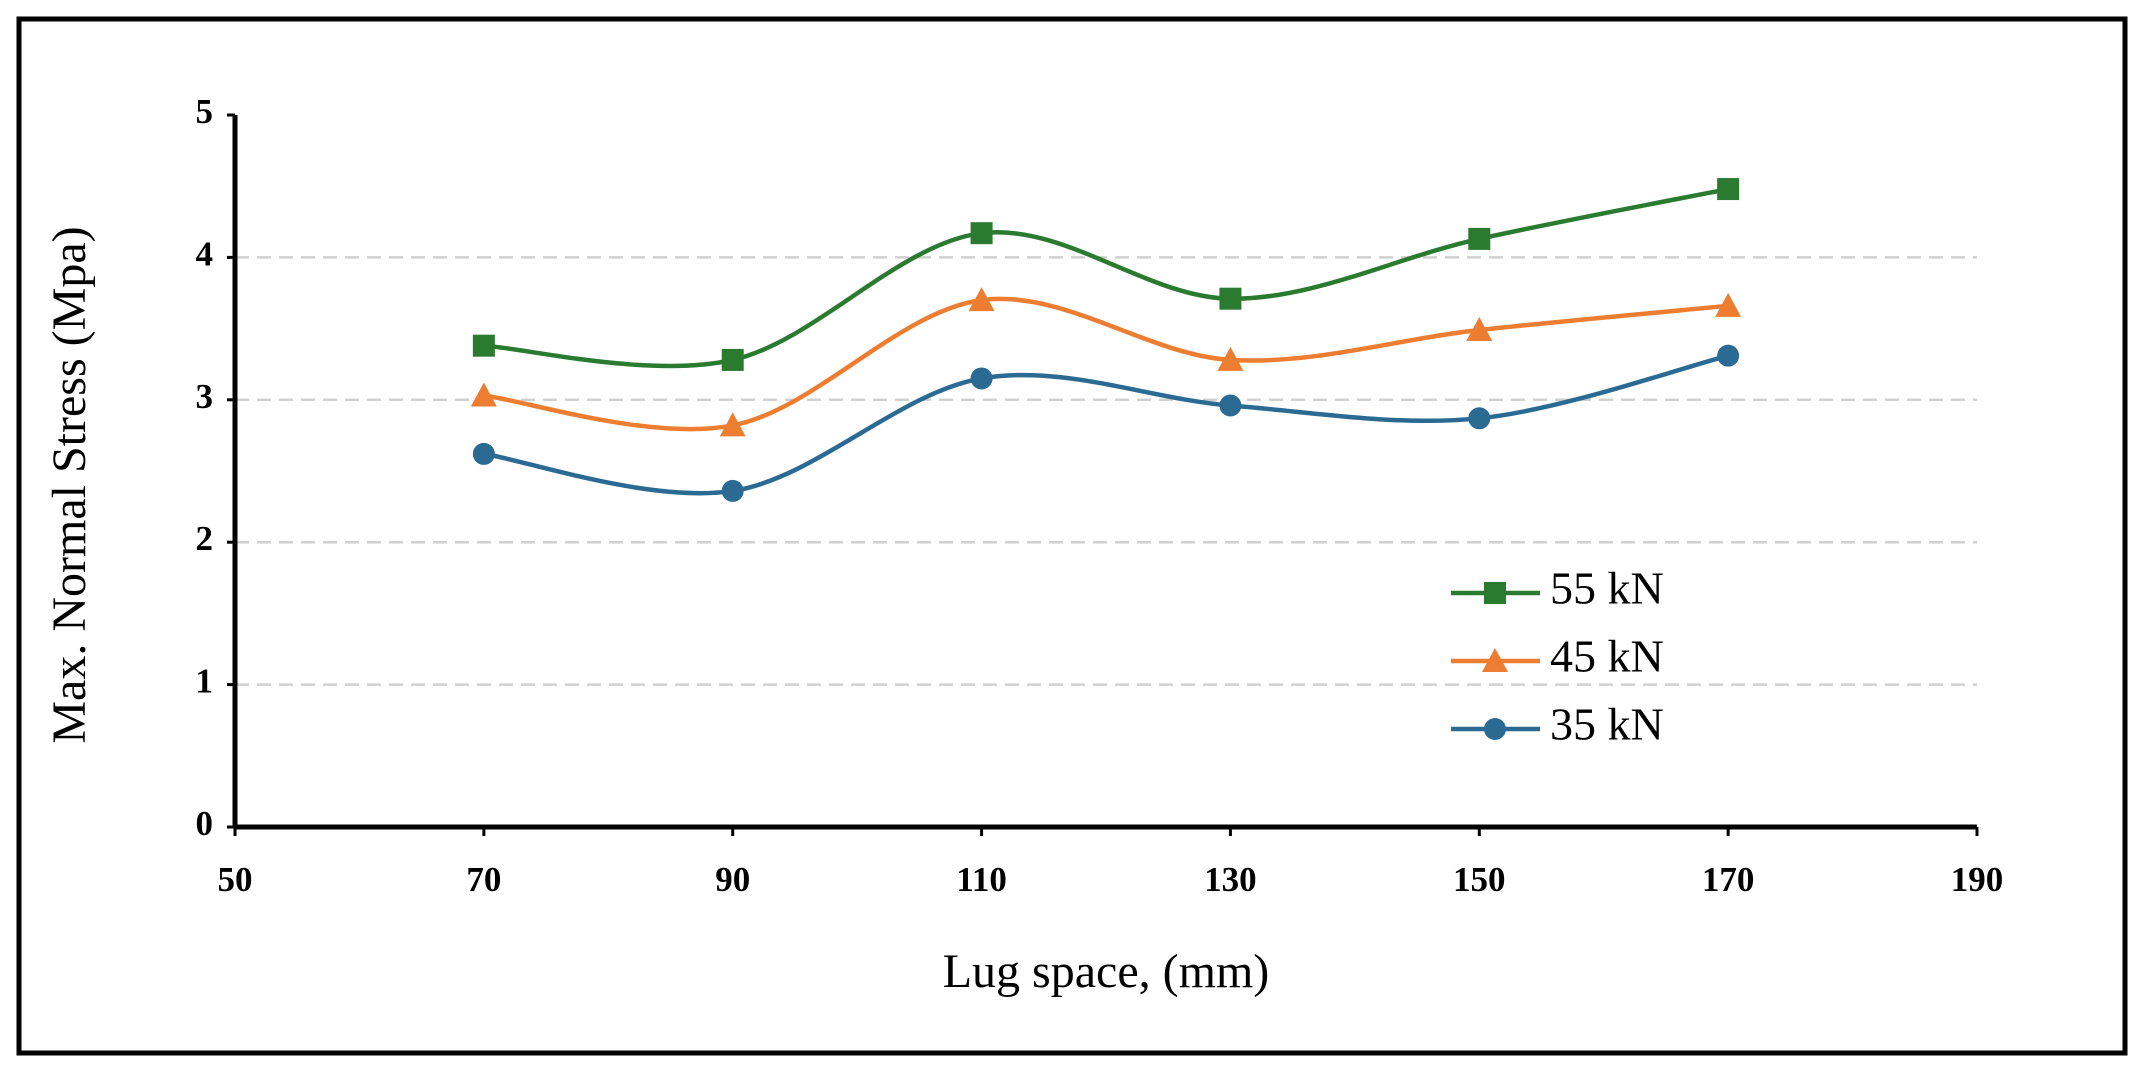 This screenshot has height=1072, width=2147. I want to click on legend-label: 35 kN, so click(1607, 724).